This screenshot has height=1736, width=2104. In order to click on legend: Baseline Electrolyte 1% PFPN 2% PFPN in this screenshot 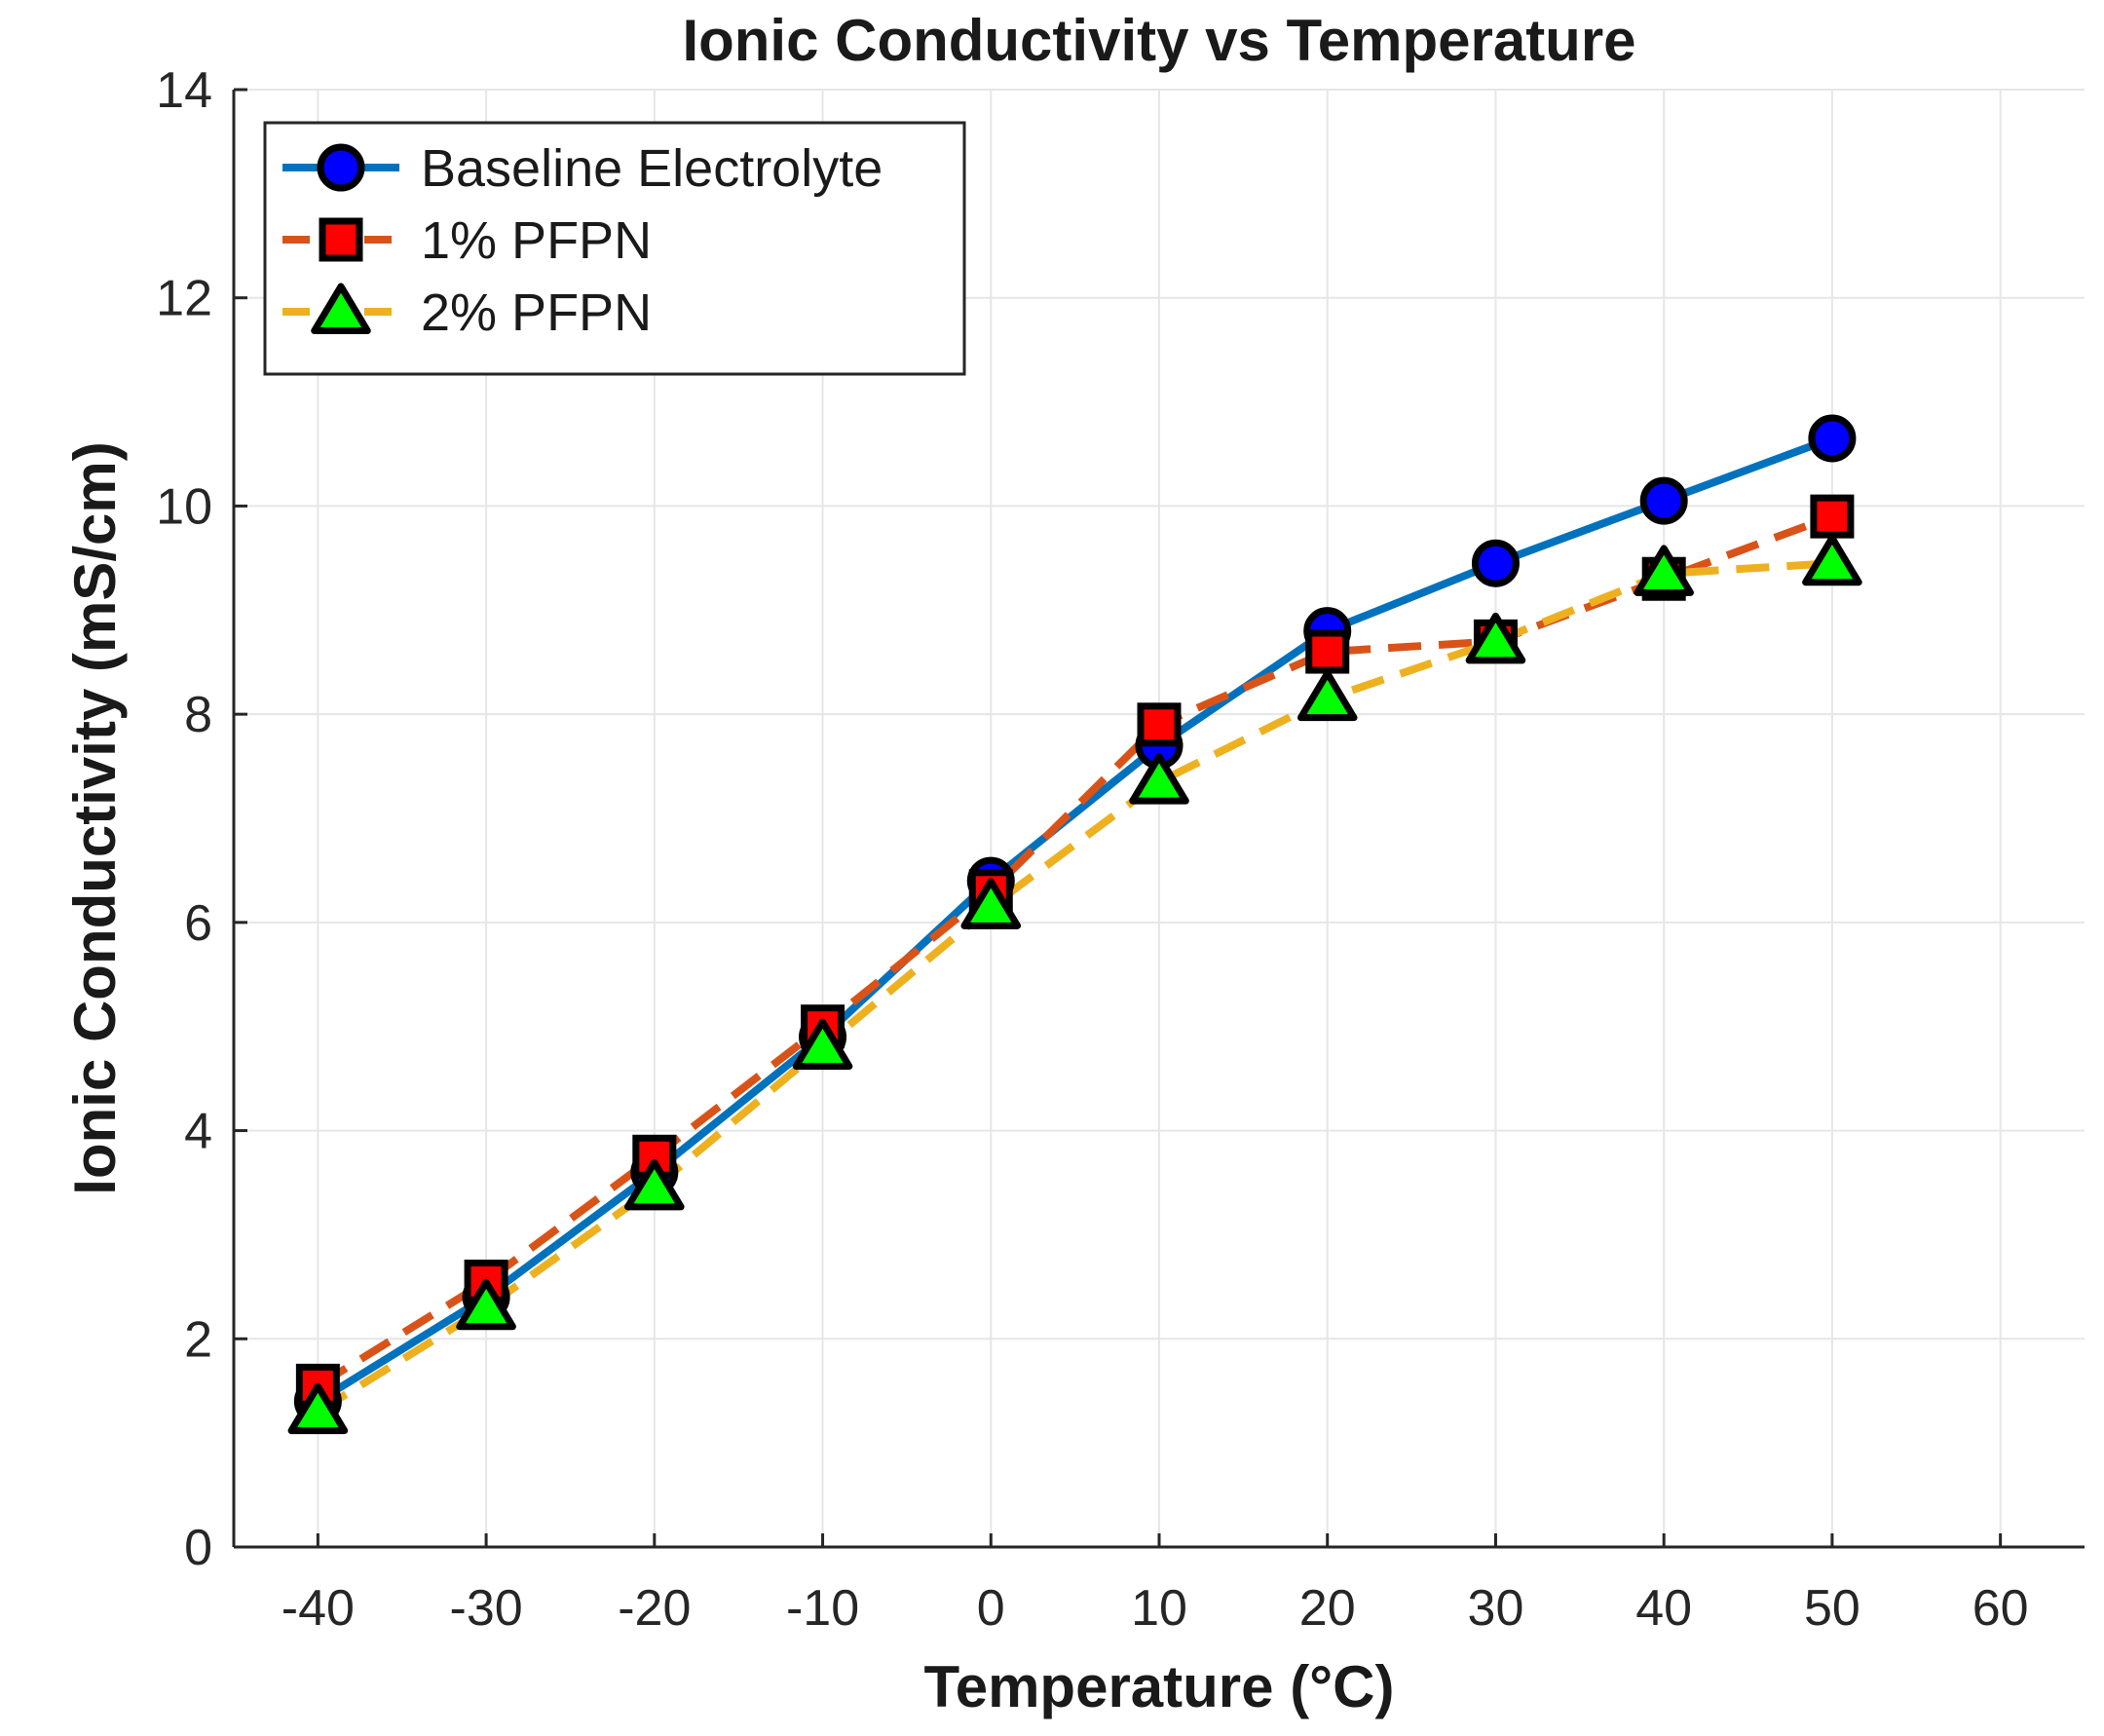, I will do `click(614, 248)`.